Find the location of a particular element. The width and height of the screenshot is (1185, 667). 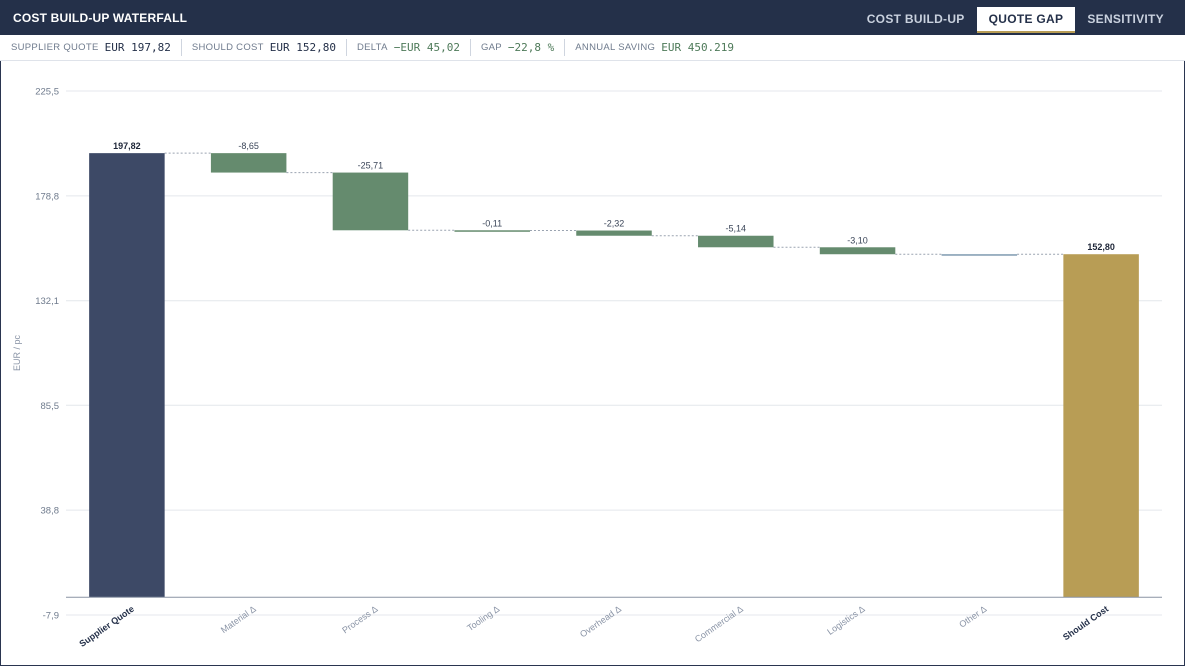

kpi-label: SHOULD COST is located at coordinates (227, 47).